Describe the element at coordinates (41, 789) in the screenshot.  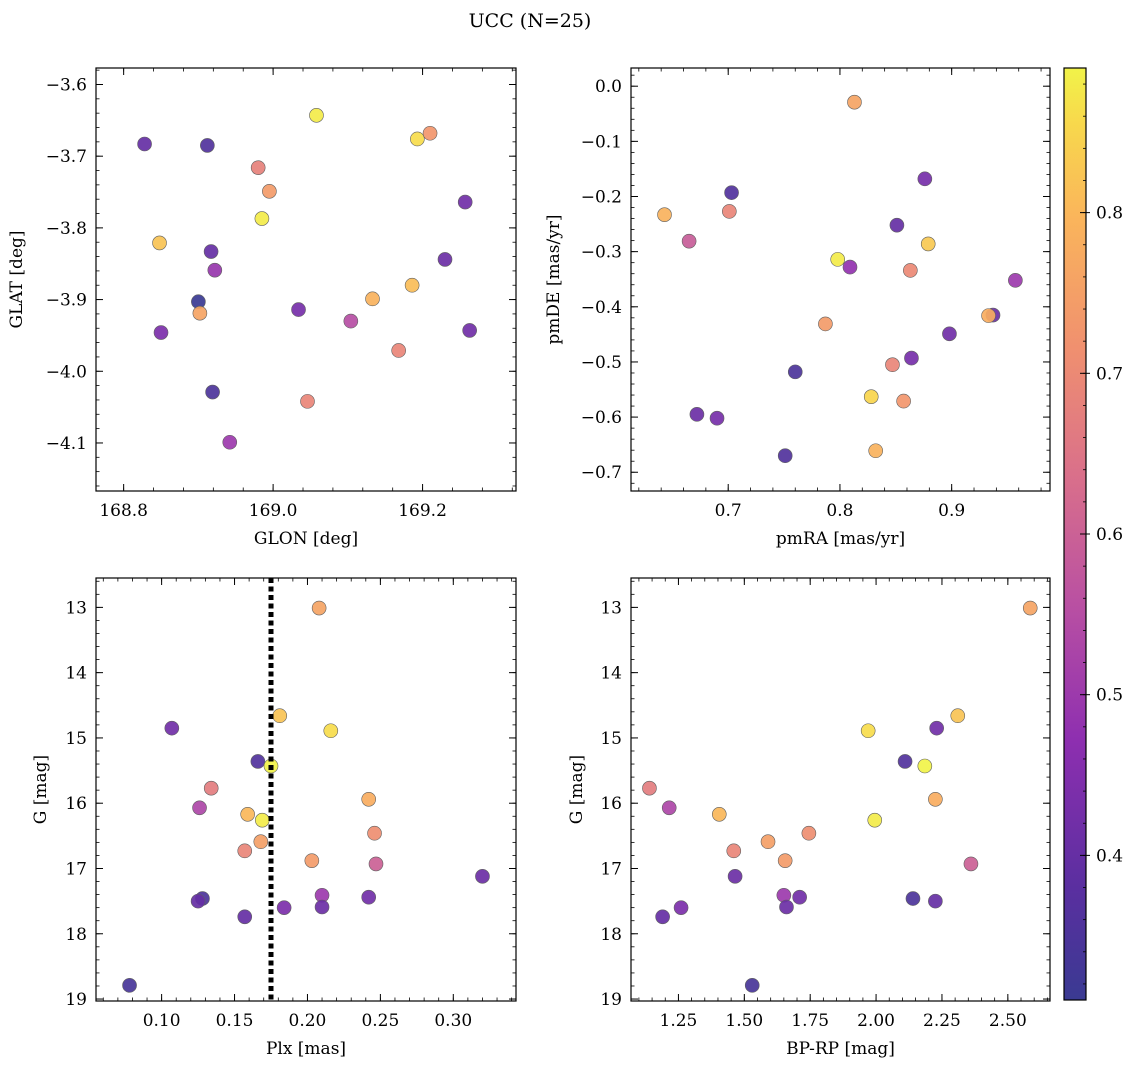
I see `y-axis-label: G [mag]` at that location.